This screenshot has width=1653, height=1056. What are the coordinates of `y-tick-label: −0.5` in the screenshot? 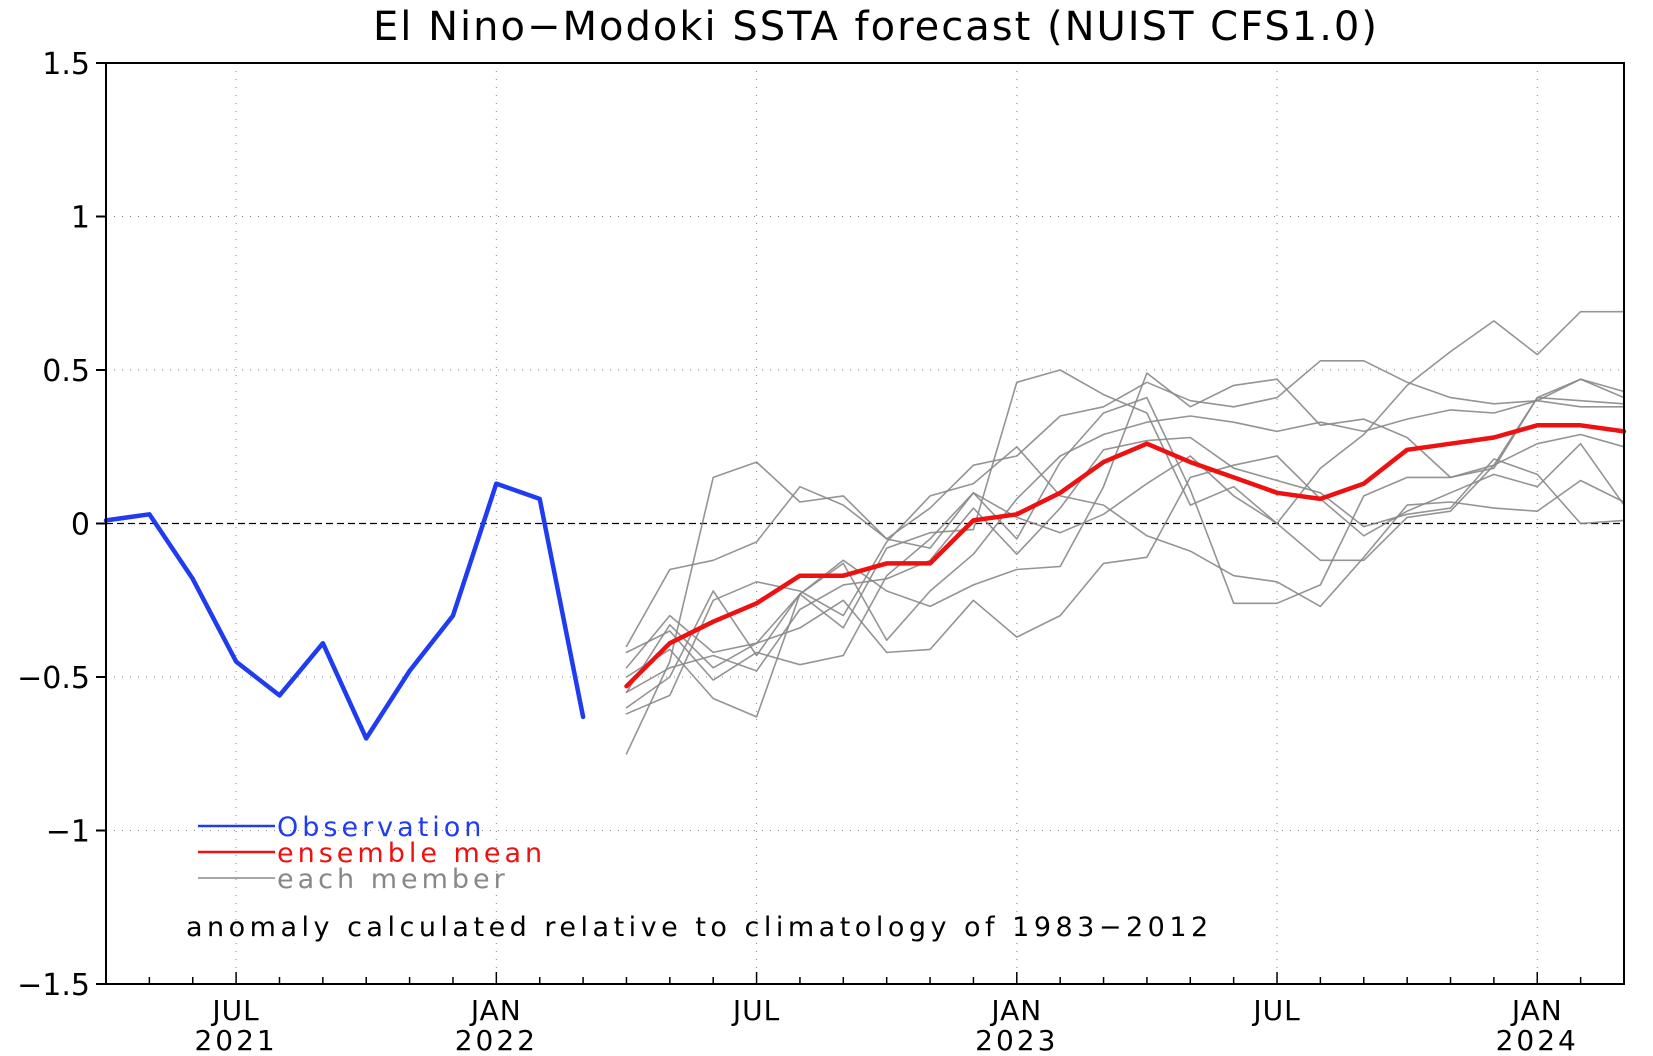 It's located at (53, 678).